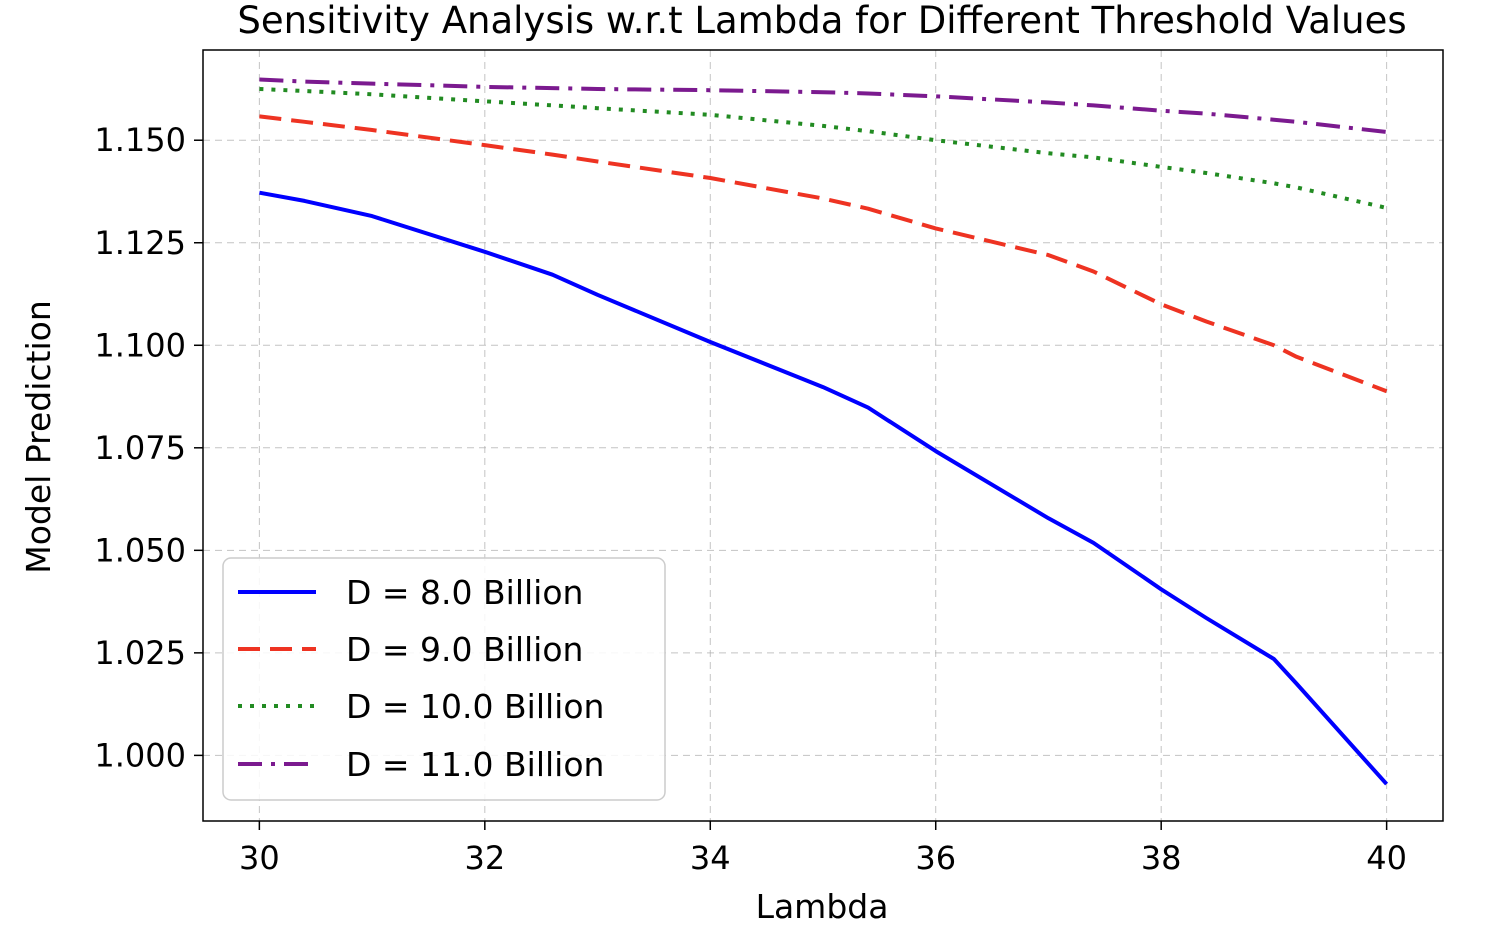 The image size is (1486, 932). I want to click on y-axis-label: Model Prediction, so click(38, 437).